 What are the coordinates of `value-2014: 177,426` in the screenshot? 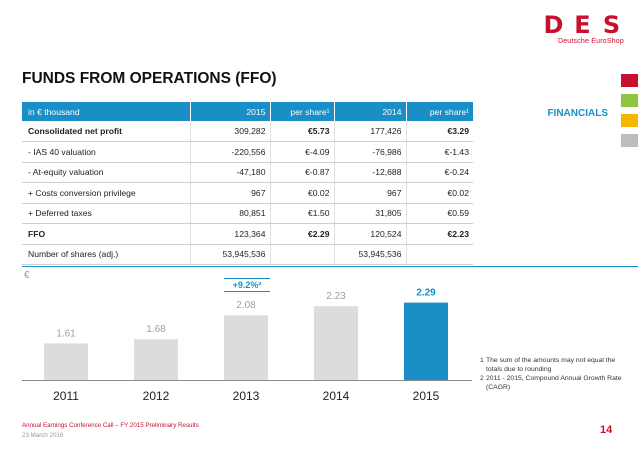 It's located at (370, 131).